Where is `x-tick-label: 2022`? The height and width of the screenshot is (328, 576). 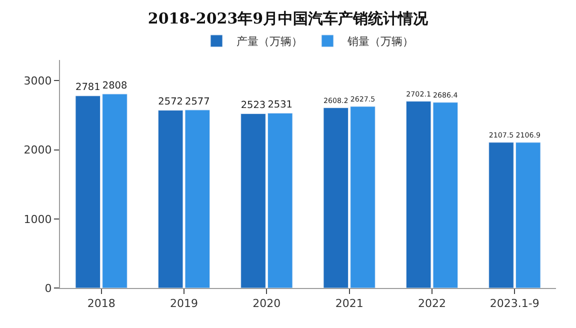
x-tick-label: 2022 is located at coordinates (432, 303).